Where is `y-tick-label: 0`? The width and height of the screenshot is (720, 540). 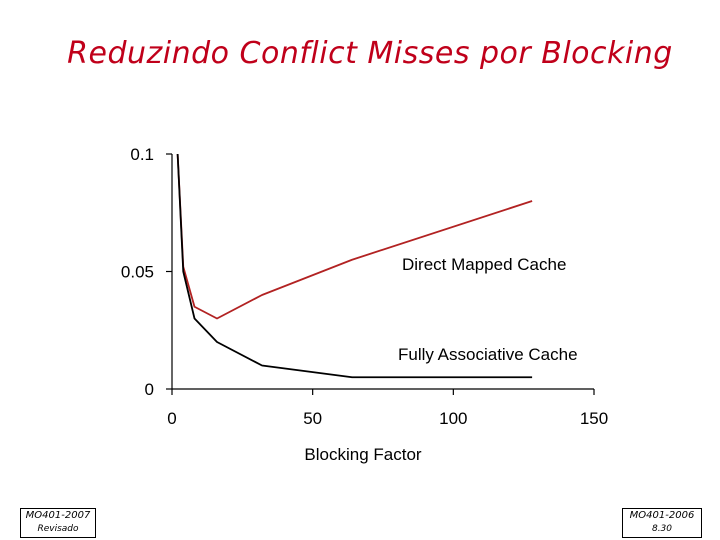 y-tick-label: 0 is located at coordinates (149, 389).